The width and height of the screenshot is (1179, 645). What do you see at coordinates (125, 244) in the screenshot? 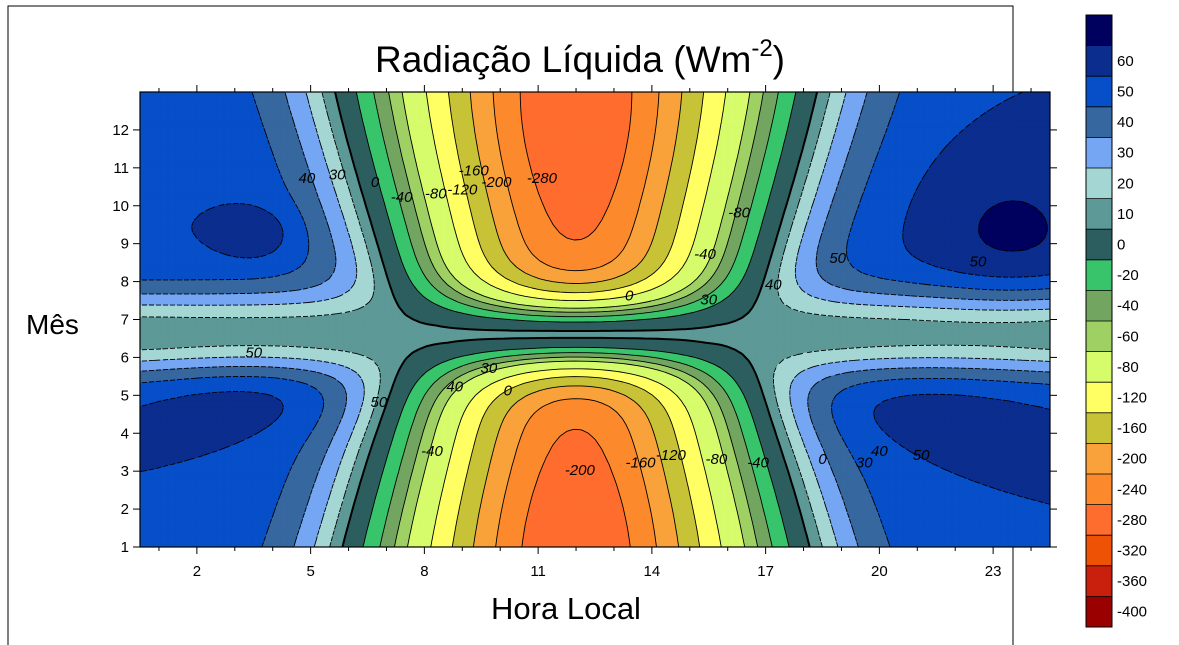
I see `y-tick-label: 9` at bounding box center [125, 244].